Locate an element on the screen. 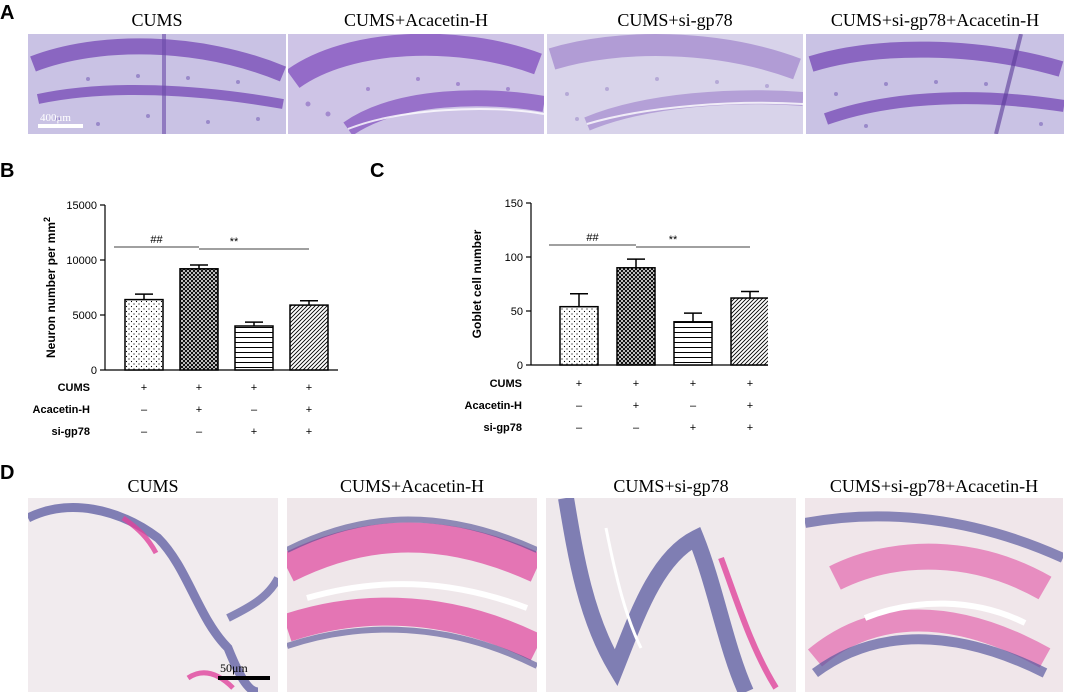  panel-d-title-cums: CUMS is located at coordinates (153, 486).